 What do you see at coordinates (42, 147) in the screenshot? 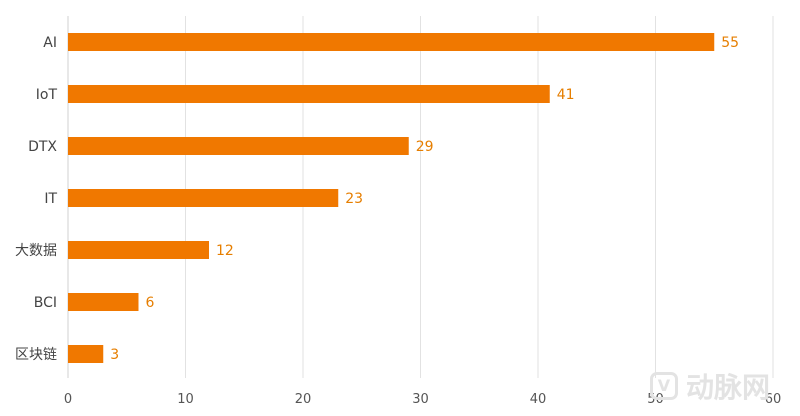
I see `category-label-2: DTX` at bounding box center [42, 147].